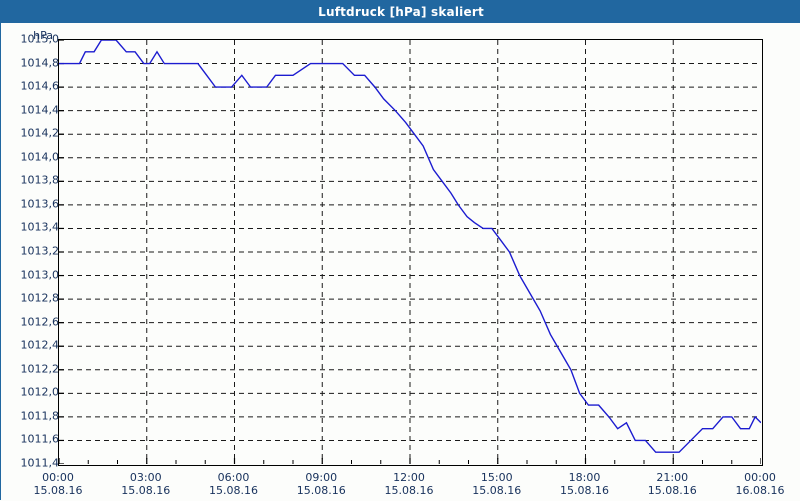  I want to click on y-axis-tick-label: 1014,6, so click(40, 86).